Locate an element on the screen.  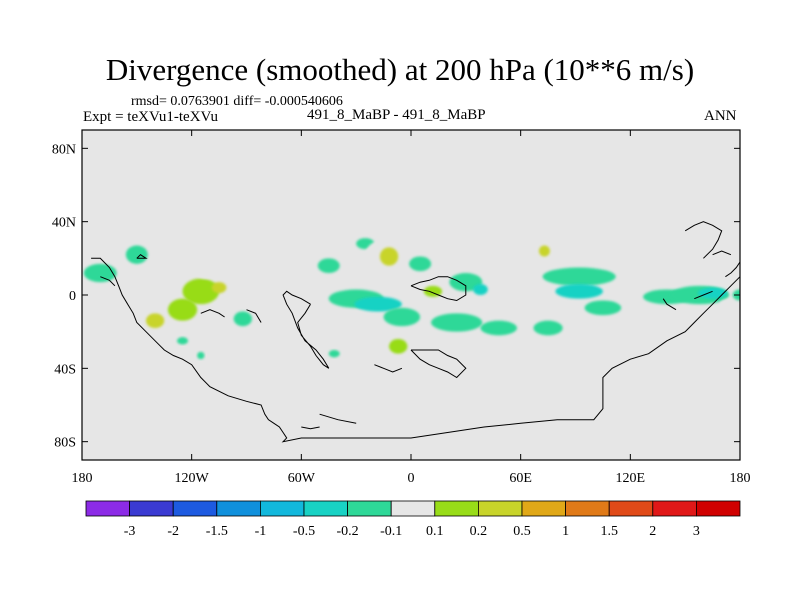
lon-label-0: 180 is located at coordinates (82, 478).